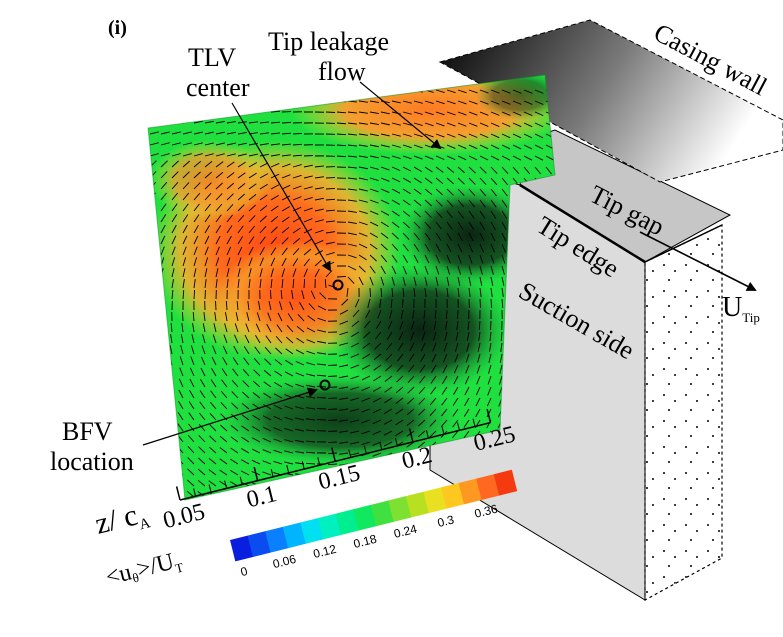 The image size is (783, 637). Describe the element at coordinates (488, 487) in the screenshot. I see `colorbar-swatch` at that location.